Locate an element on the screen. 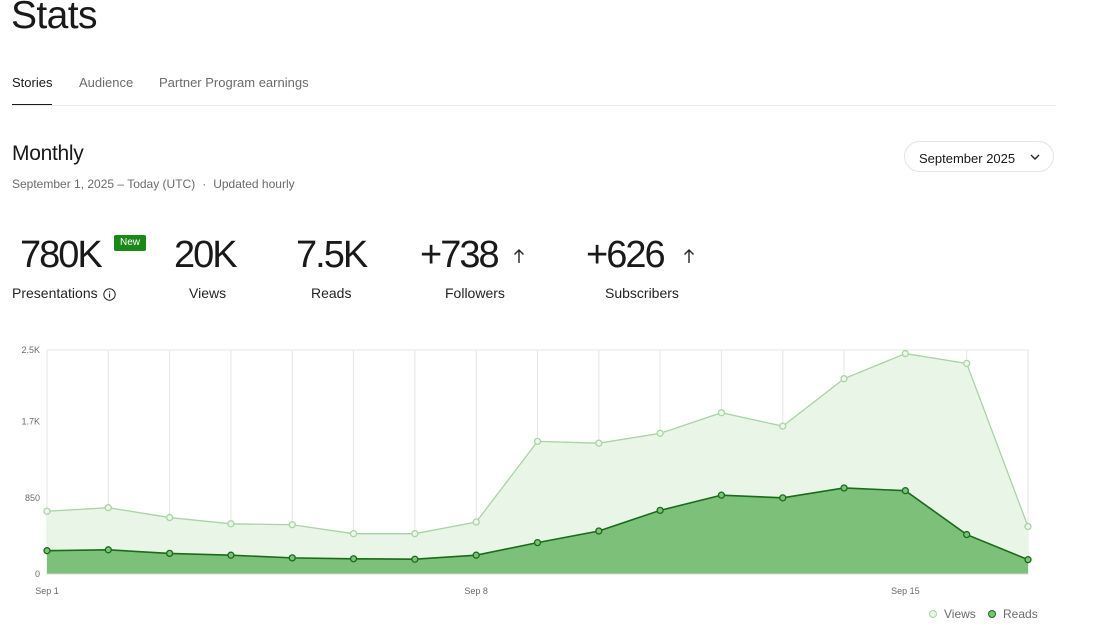 The width and height of the screenshot is (1100, 631). stat-presentations-label: Presentations is located at coordinates (55, 293).